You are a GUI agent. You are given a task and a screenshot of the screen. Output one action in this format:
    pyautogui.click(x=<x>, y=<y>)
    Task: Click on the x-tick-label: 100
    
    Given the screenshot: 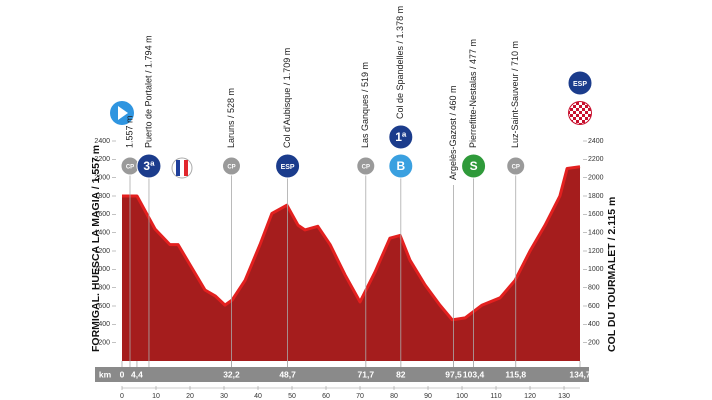 What is the action you would take?
    pyautogui.click(x=462, y=396)
    